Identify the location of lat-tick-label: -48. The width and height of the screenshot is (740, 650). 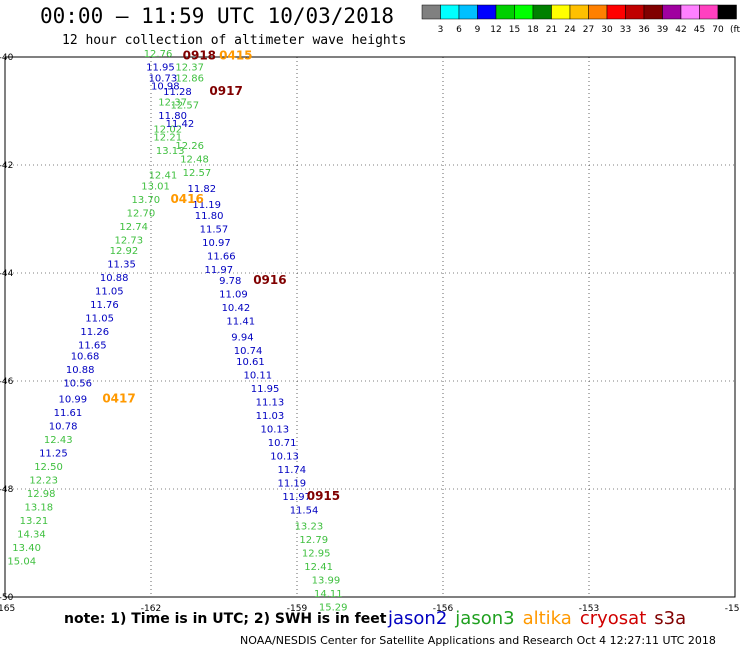
(7, 490).